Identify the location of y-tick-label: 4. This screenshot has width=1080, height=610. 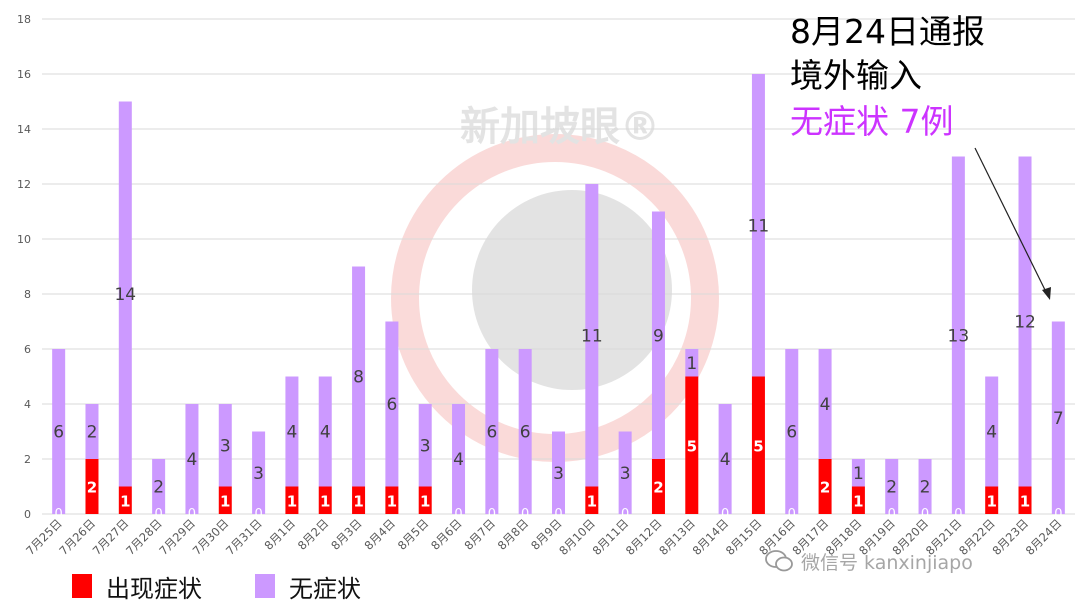
(27, 404).